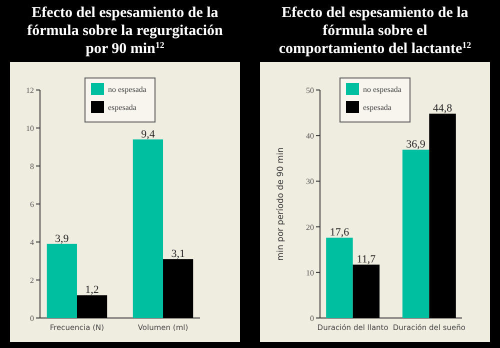  What do you see at coordinates (310, 90) in the screenshot?
I see `y-tick-label: 50` at bounding box center [310, 90].